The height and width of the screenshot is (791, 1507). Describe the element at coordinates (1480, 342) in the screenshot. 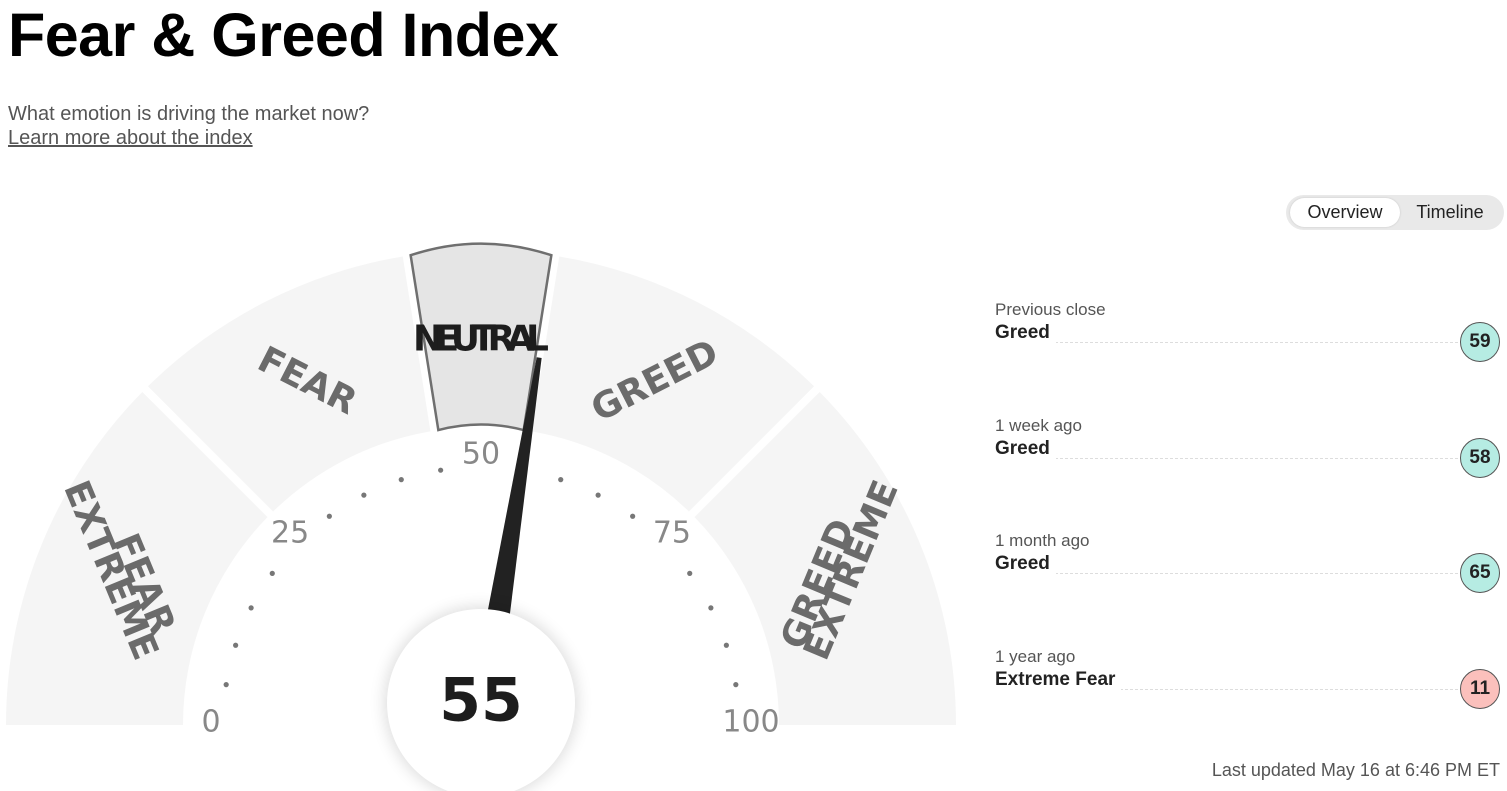

I see `history-value-badge: 59` at that location.